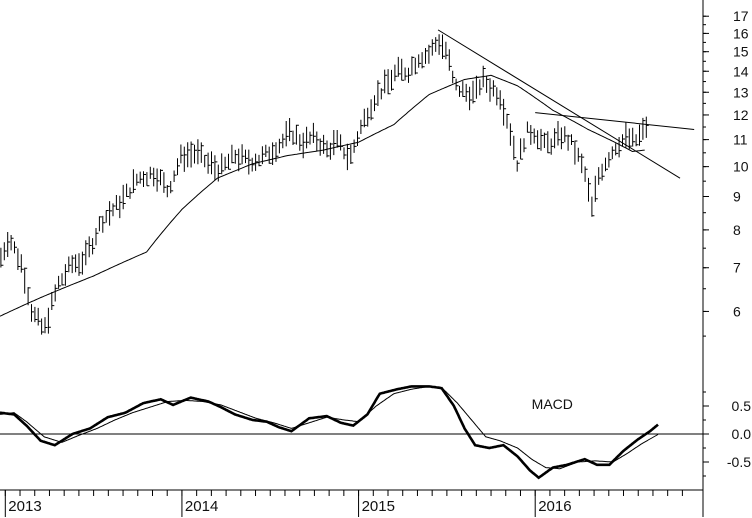  Describe the element at coordinates (740, 140) in the screenshot. I see `price-tick-label: 11` at that location.